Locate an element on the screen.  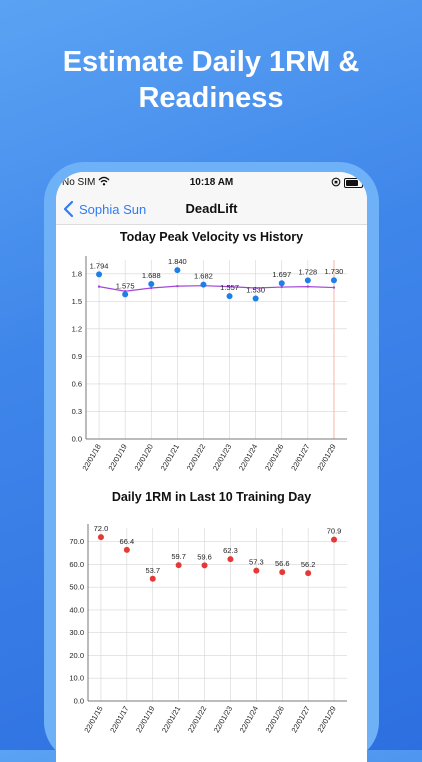
data-label: 1.688 is located at coordinates (151, 275).